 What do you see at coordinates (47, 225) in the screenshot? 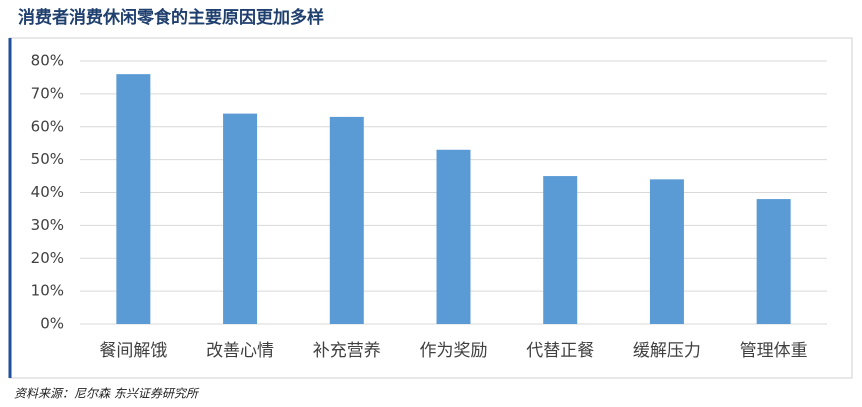
I see `y-tick-label: 30%` at bounding box center [47, 225].